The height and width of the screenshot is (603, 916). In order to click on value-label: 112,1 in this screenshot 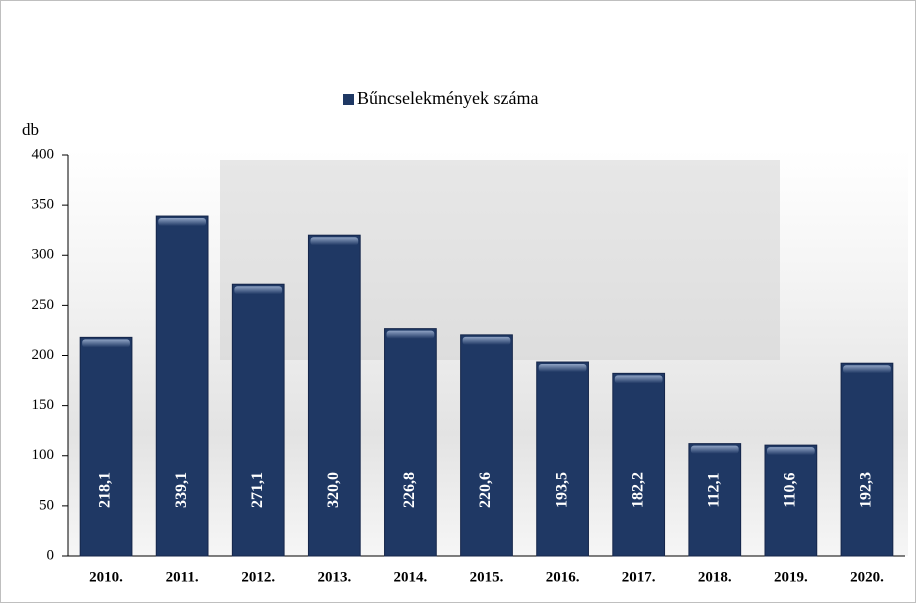, I will do `click(713, 489)`.